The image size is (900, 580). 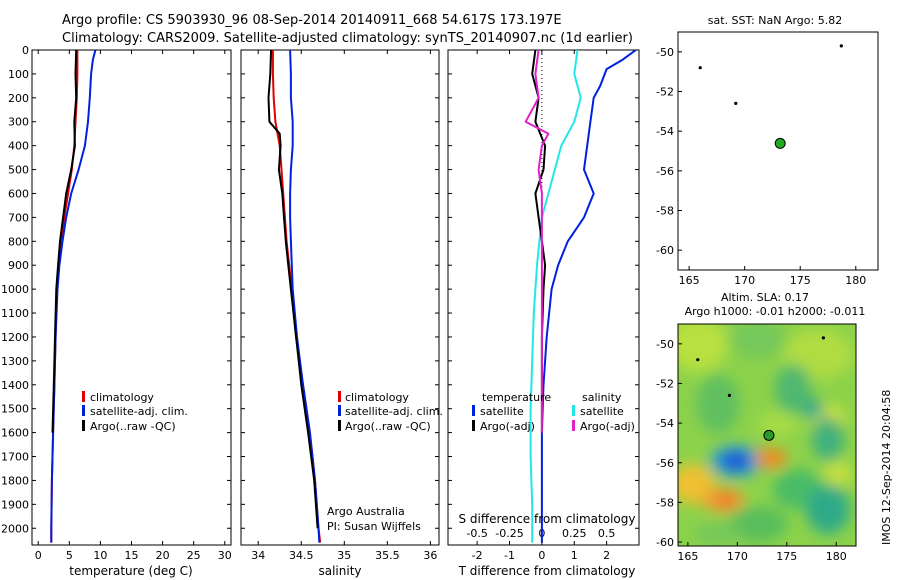 What do you see at coordinates (18, 98) in the screenshot?
I see `y-tick-label: 200` at bounding box center [18, 98].